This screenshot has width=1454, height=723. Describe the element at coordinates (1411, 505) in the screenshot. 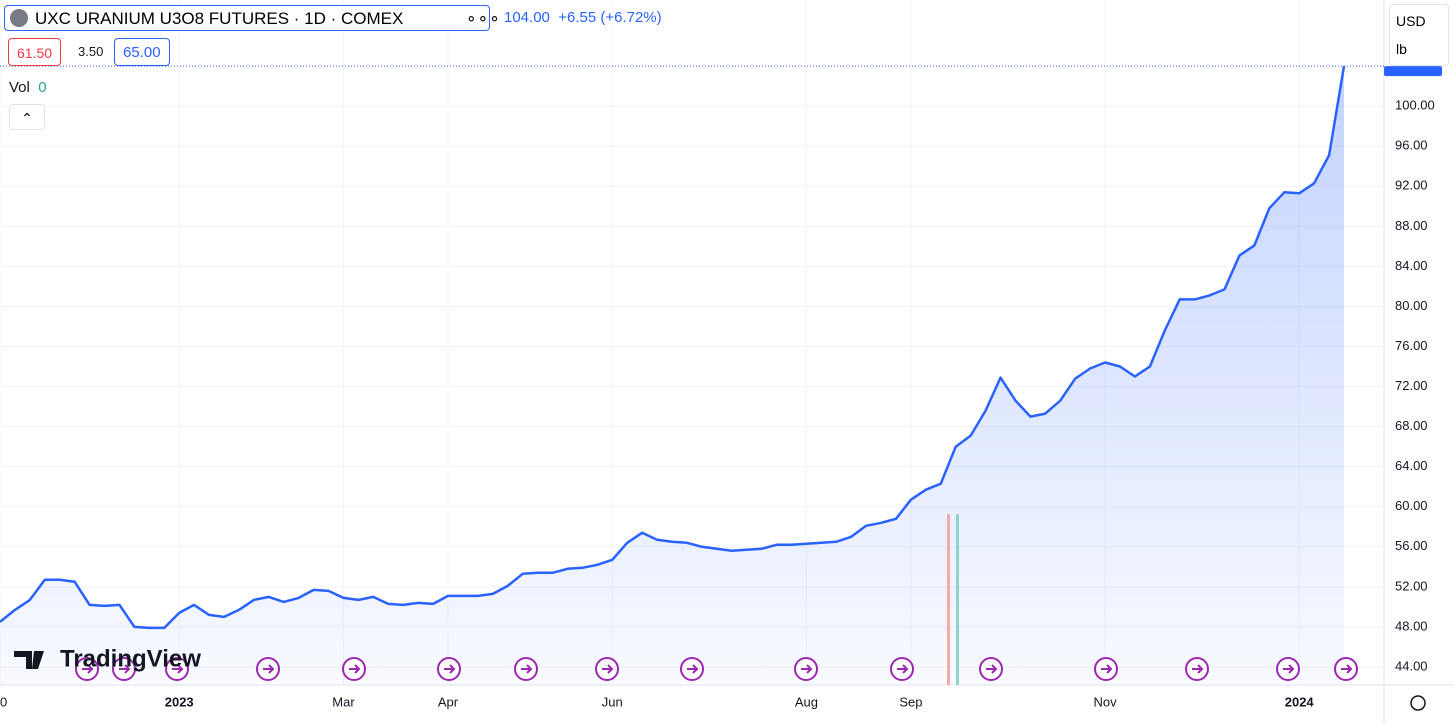

I see `y-tick-label: 60.00` at that location.